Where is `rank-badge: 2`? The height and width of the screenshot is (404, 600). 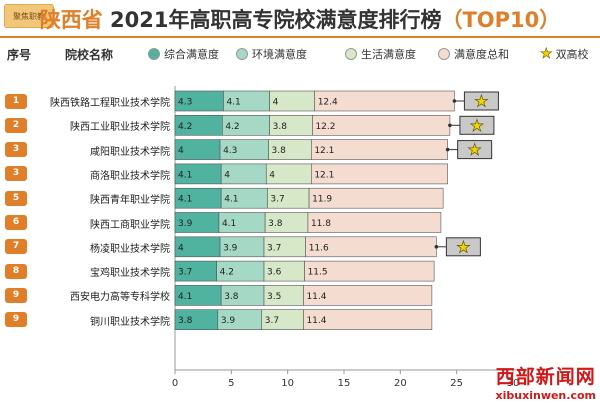
rank-badge: 2 is located at coordinates (16, 125).